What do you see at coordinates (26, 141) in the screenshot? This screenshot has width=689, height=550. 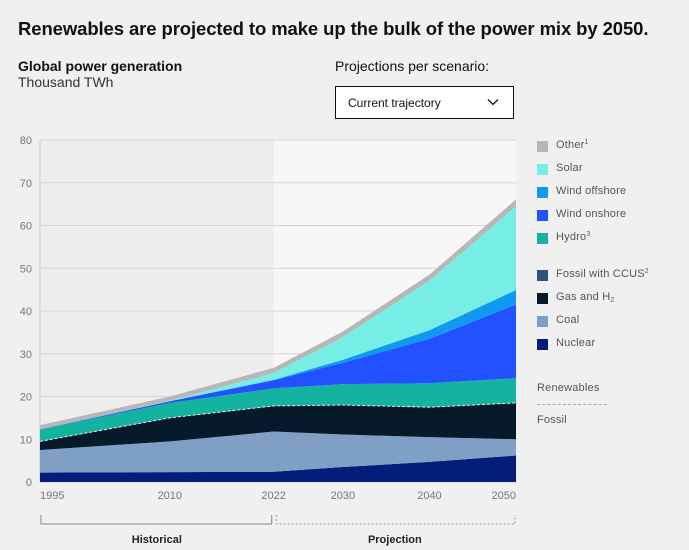 I see `y-tick-label: 80` at bounding box center [26, 141].